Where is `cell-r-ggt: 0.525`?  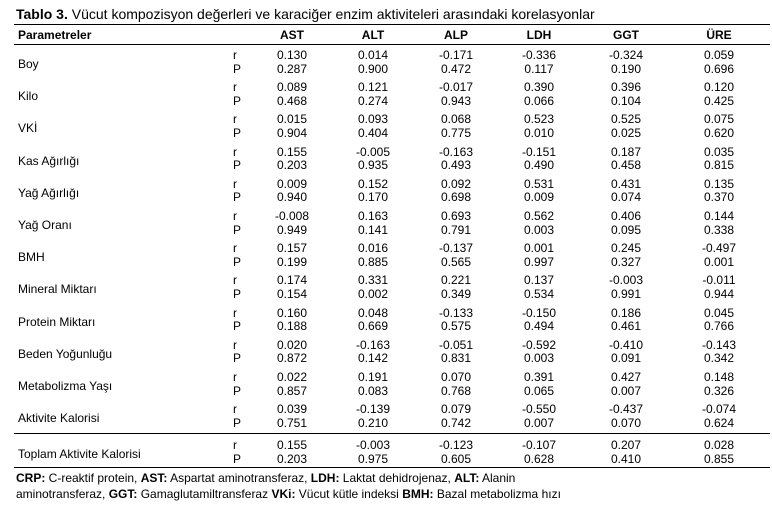
cell-r-ggt: 0.525 is located at coordinates (626, 119).